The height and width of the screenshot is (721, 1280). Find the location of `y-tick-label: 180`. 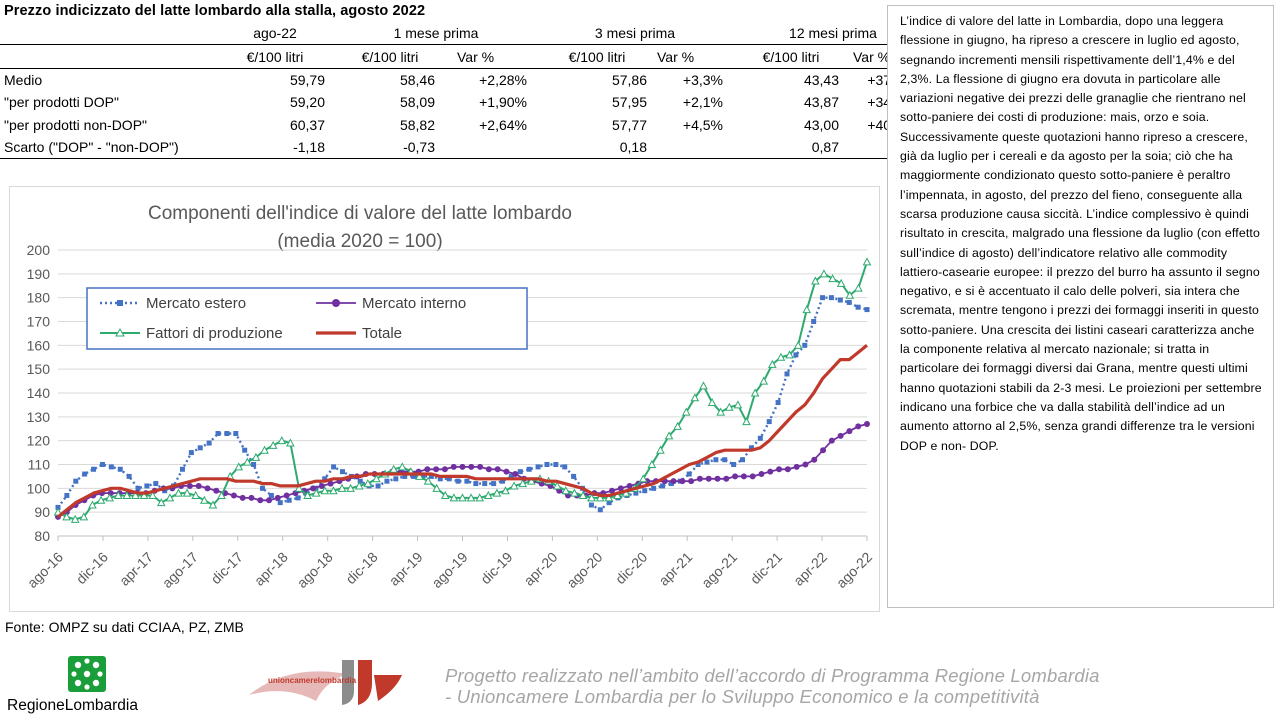

y-tick-label: 180 is located at coordinates (39, 298).